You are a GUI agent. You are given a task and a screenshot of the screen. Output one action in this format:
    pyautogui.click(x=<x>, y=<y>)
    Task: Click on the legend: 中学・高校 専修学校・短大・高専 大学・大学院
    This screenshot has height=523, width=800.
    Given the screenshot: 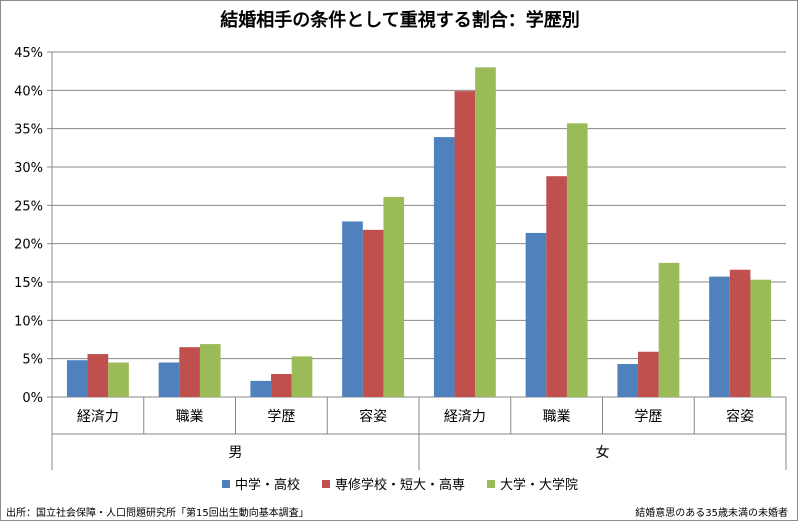 What is the action you would take?
    pyautogui.click(x=400, y=483)
    